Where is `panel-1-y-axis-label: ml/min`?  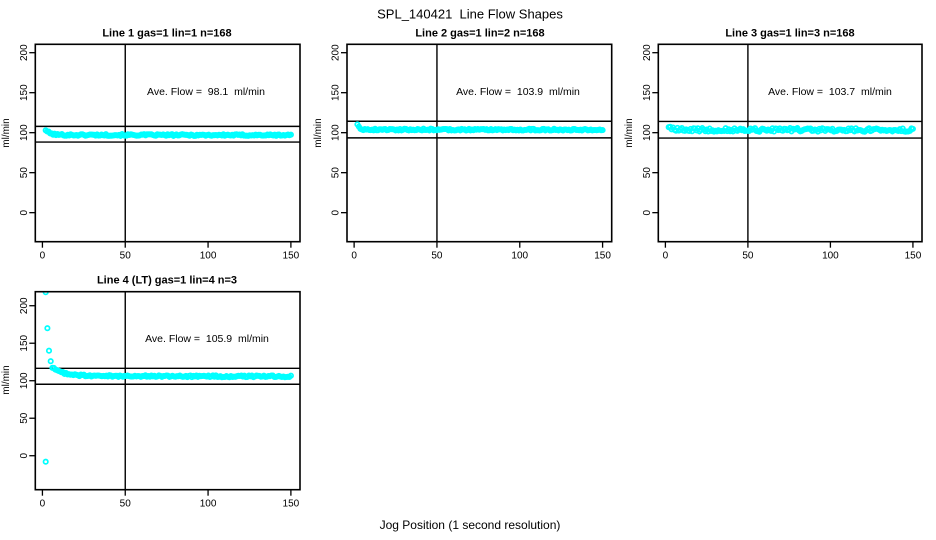 panel-1-y-axis-label: ml/min is located at coordinates (6, 133).